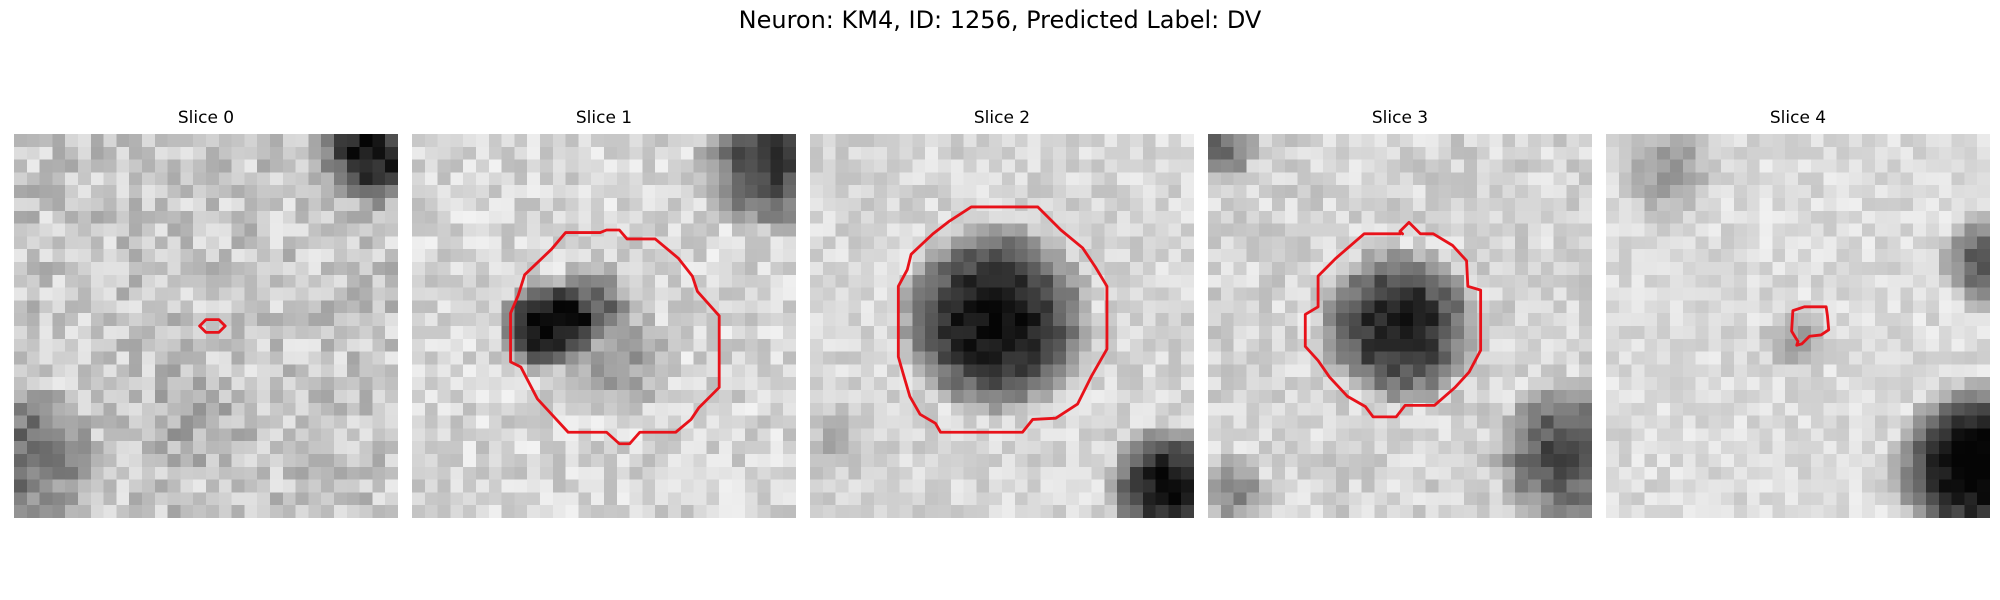 This screenshot has width=2000, height=600. Describe the element at coordinates (604, 118) in the screenshot. I see `slice-1-title: Slice 1` at that location.